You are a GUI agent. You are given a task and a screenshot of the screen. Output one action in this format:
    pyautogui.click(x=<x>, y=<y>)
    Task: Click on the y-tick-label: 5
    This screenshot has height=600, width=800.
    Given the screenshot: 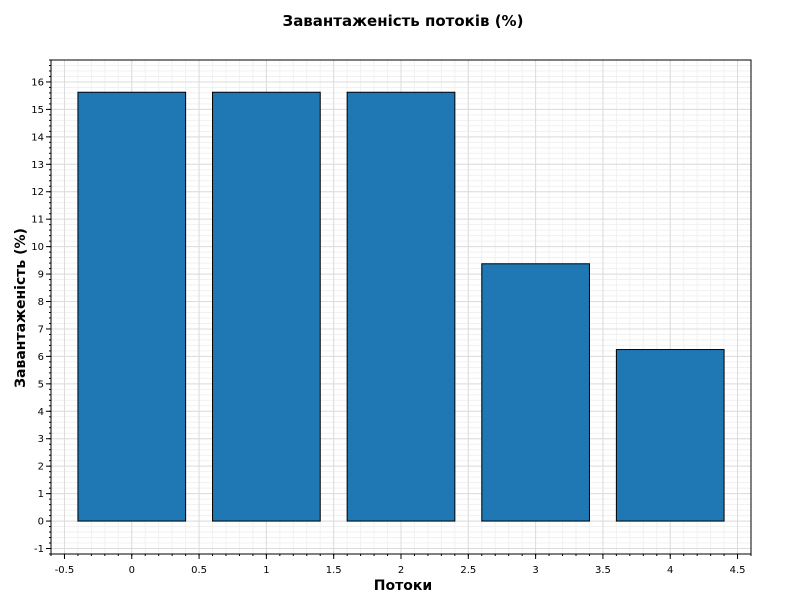 What is the action you would take?
    pyautogui.click(x=41, y=384)
    